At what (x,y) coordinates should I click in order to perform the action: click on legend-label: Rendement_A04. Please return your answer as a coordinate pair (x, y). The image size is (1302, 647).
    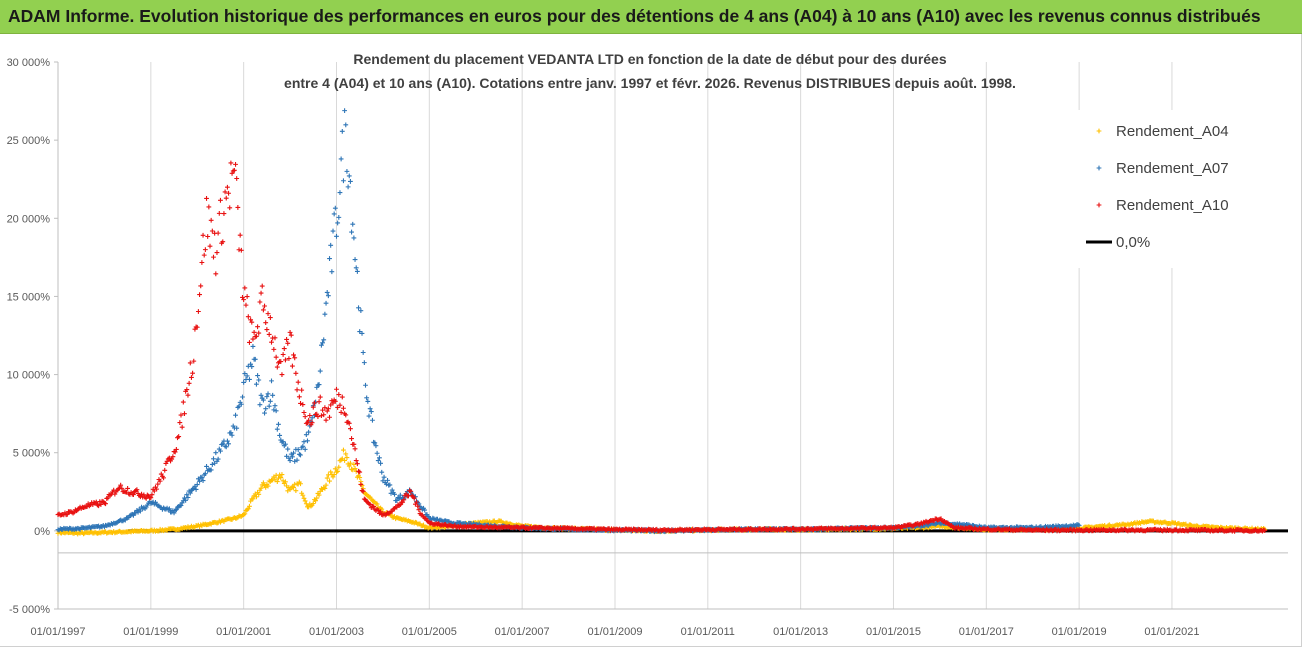
    Looking at the image, I should click on (1172, 131).